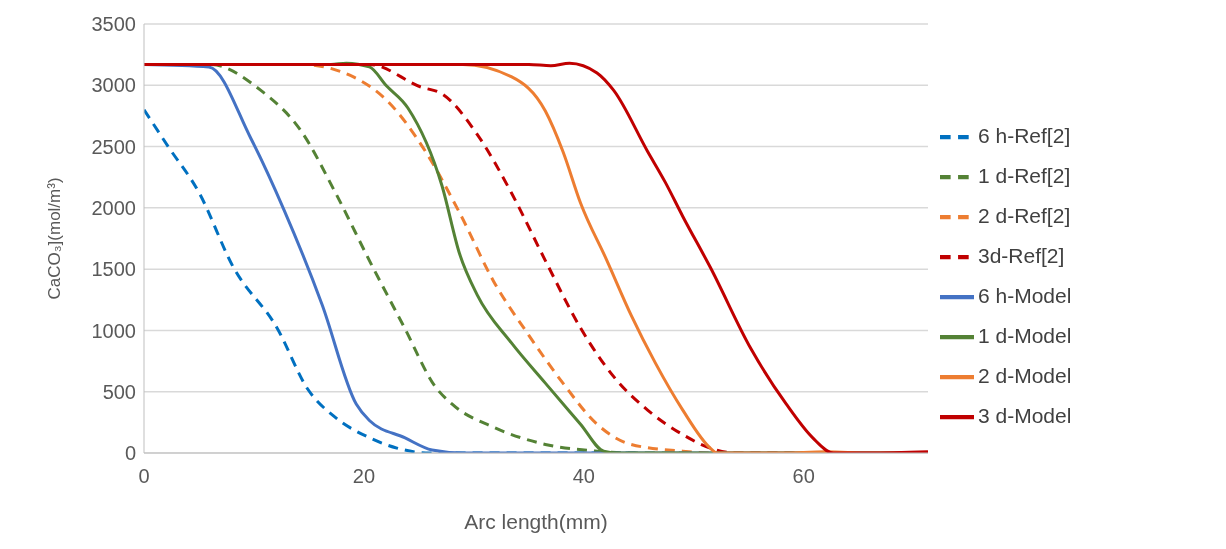 The height and width of the screenshot is (549, 1226). Describe the element at coordinates (113, 146) in the screenshot. I see `y-tick-label: 2500` at that location.